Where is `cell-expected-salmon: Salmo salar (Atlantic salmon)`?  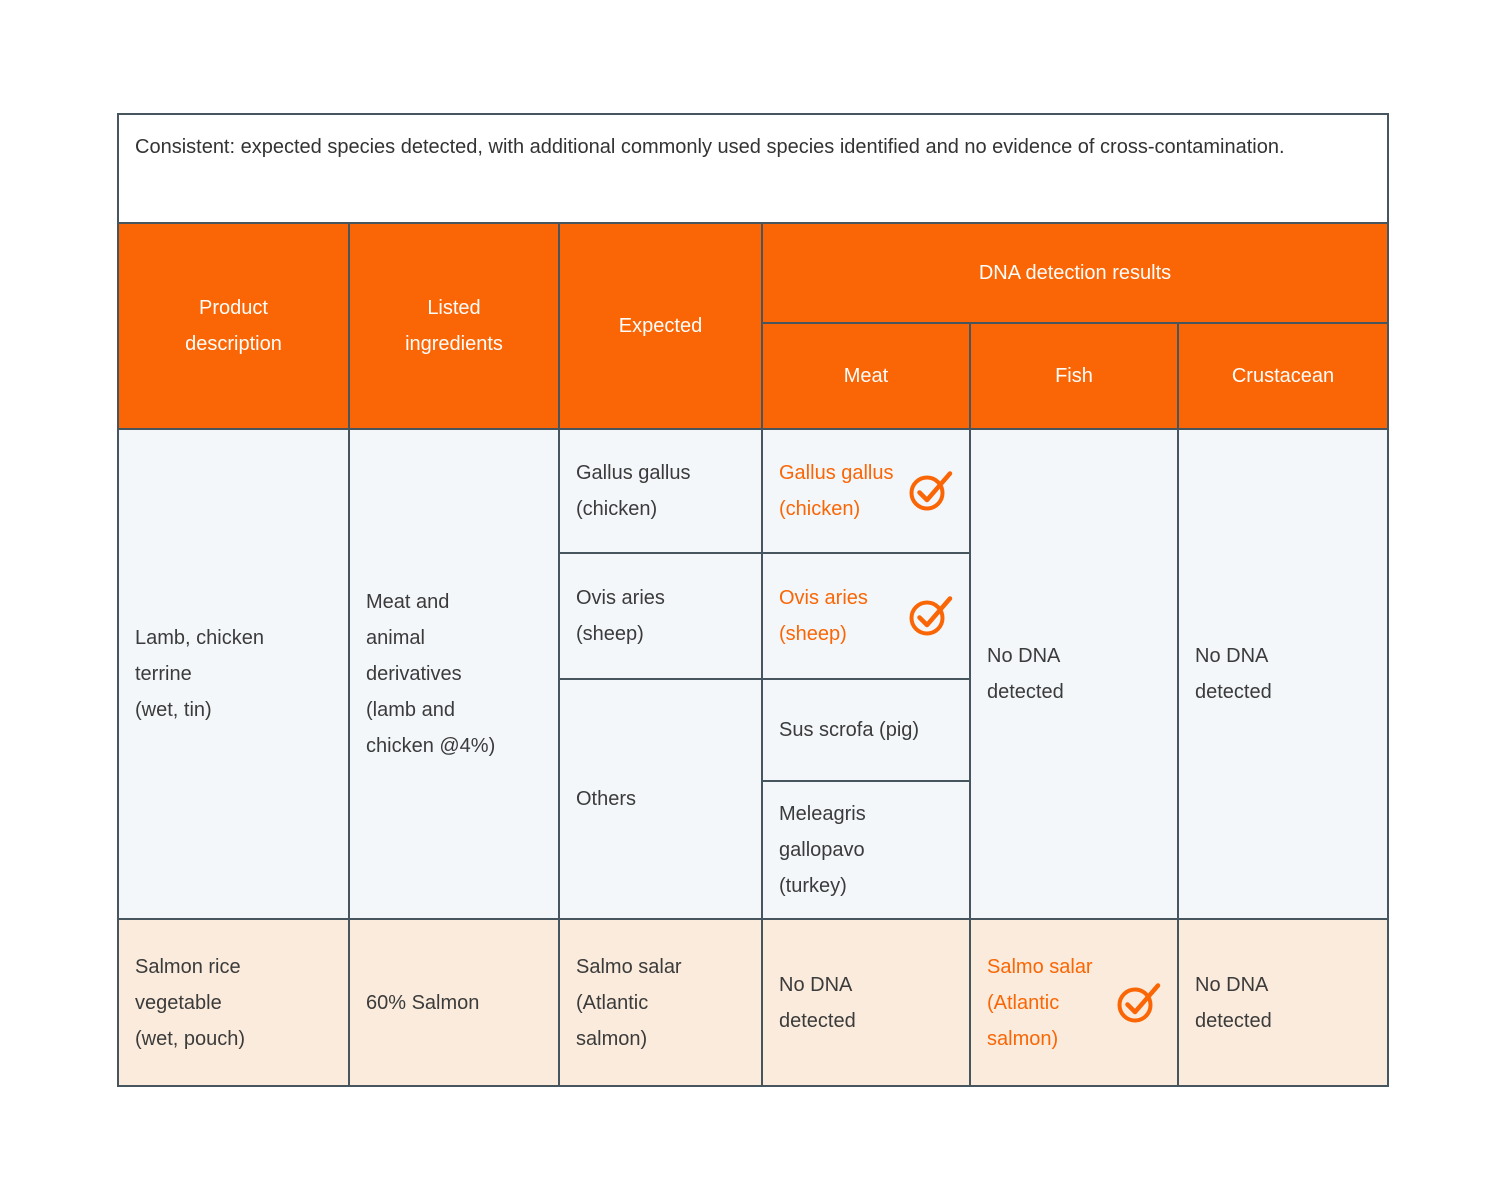
cell-expected-salmon: Salmo salar (Atlantic salmon) is located at coordinates (660, 1002).